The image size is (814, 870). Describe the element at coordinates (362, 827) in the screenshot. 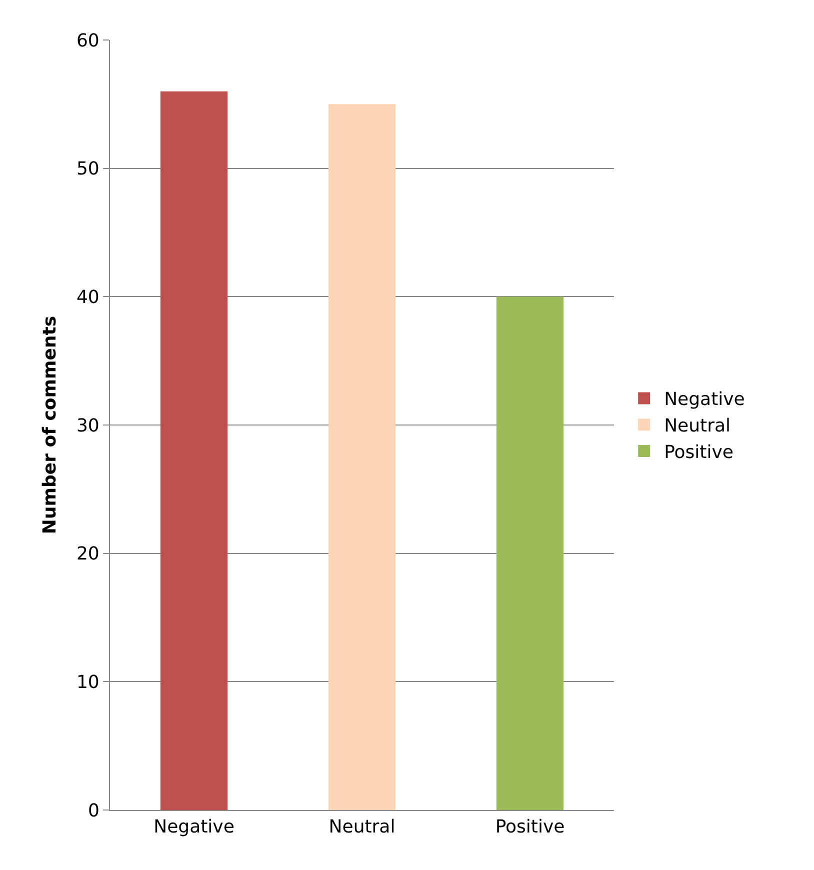

I see `x-tick-label: Neutral` at that location.